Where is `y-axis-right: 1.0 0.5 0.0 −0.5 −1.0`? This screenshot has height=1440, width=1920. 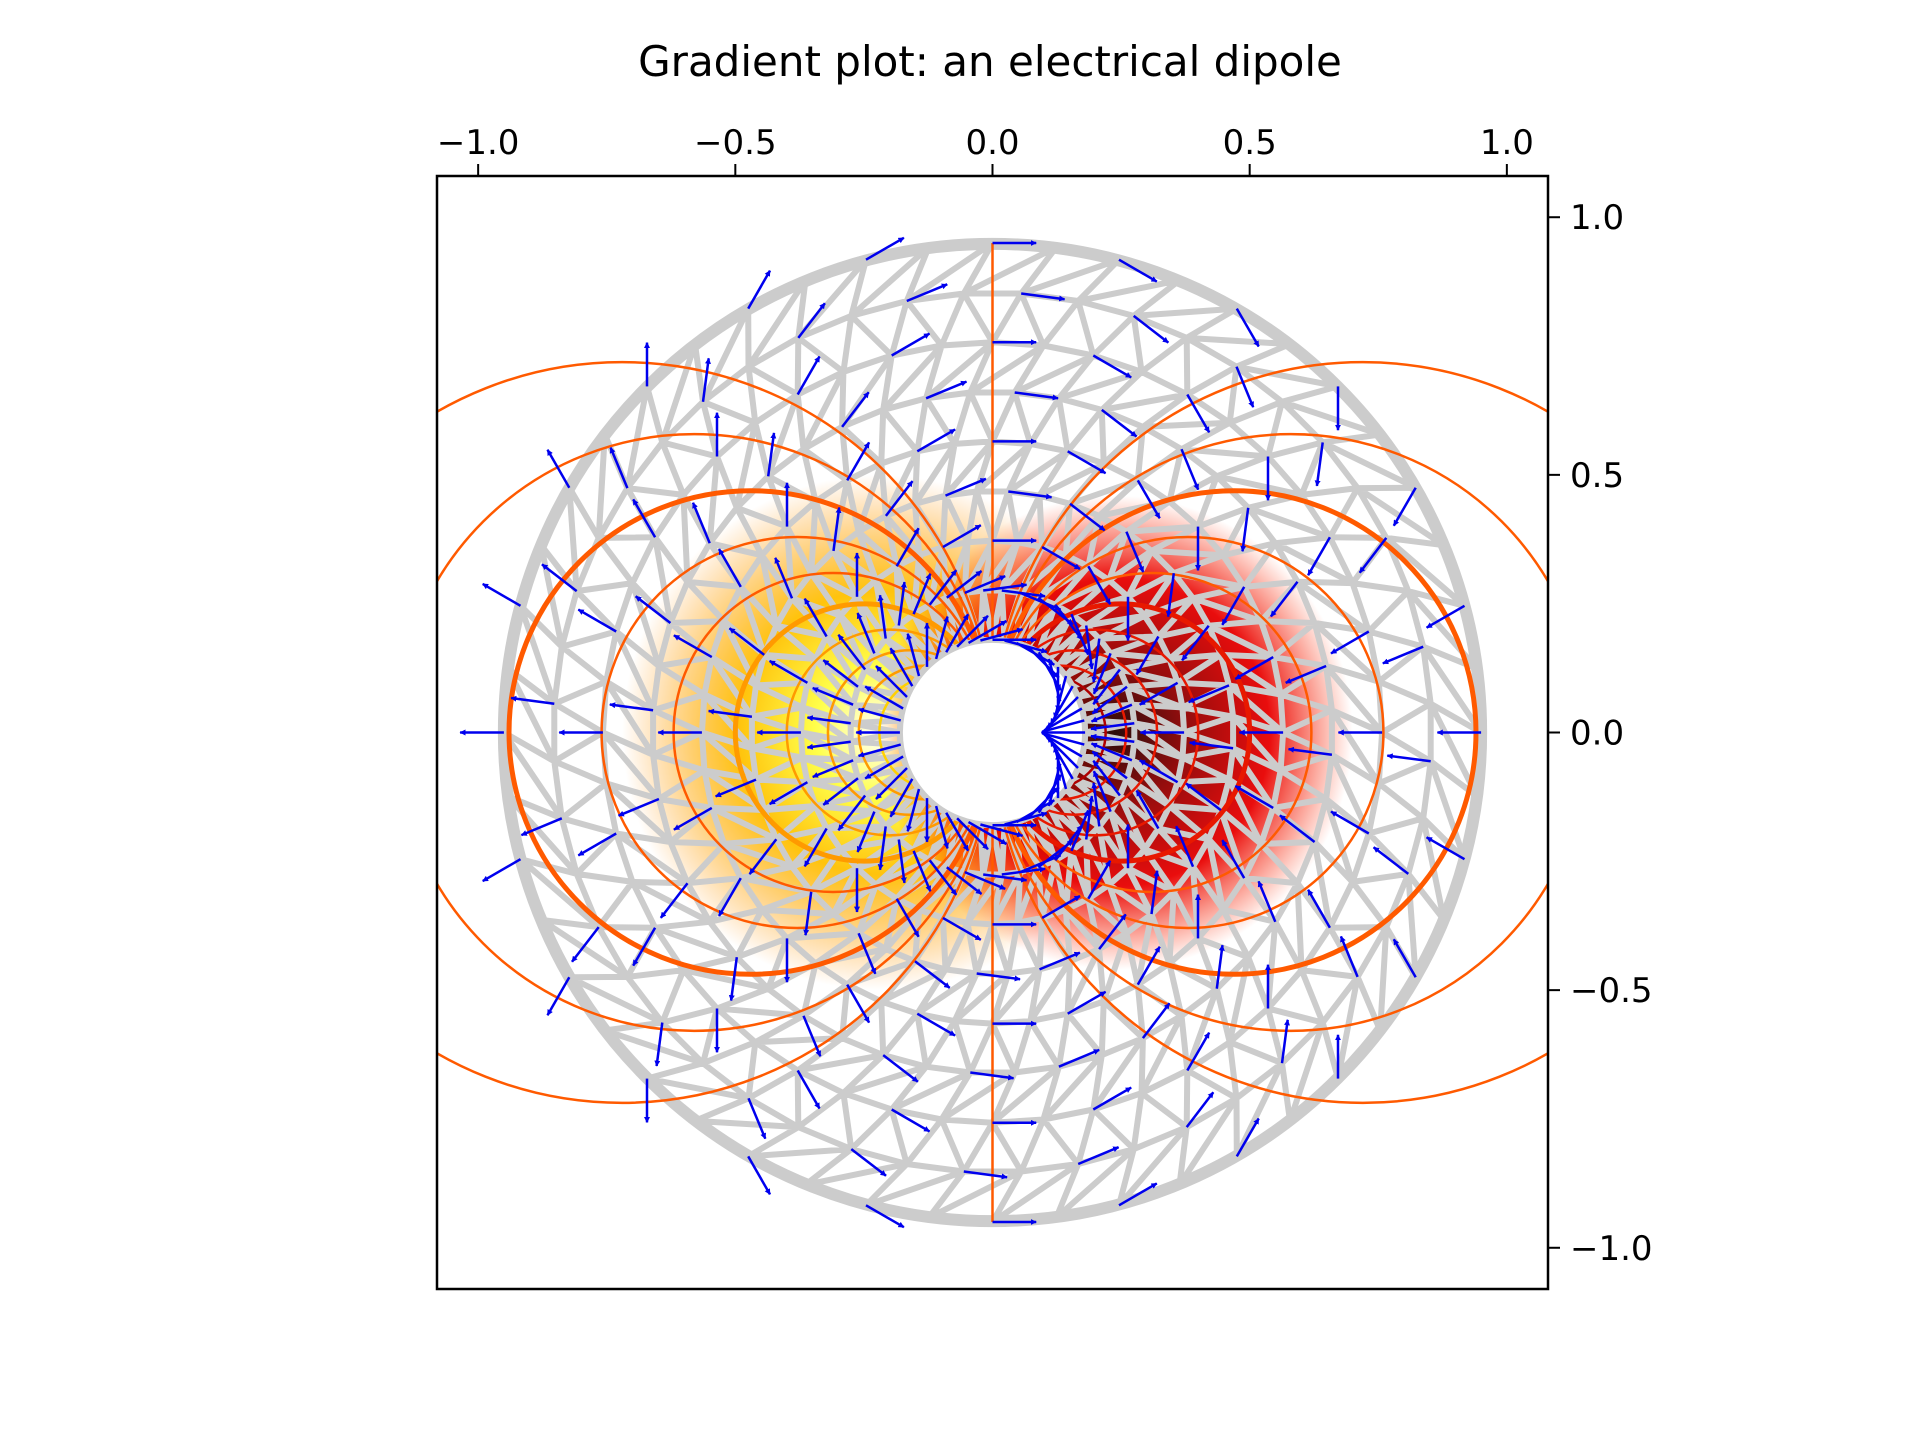
y-axis-right: 1.0 0.5 0.0 −0.5 −1.0 is located at coordinates (1600, 733).